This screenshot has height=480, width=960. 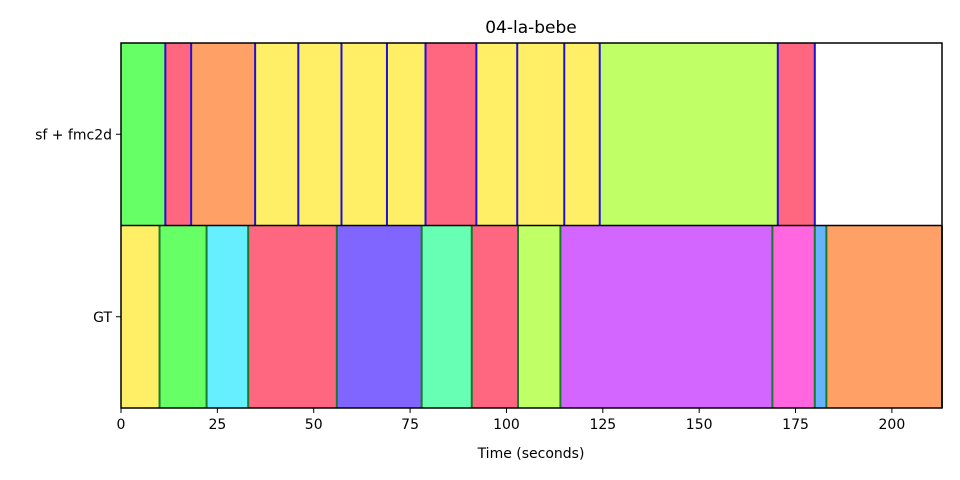 I want to click on x-tick-label-1: 25, so click(x=217, y=425).